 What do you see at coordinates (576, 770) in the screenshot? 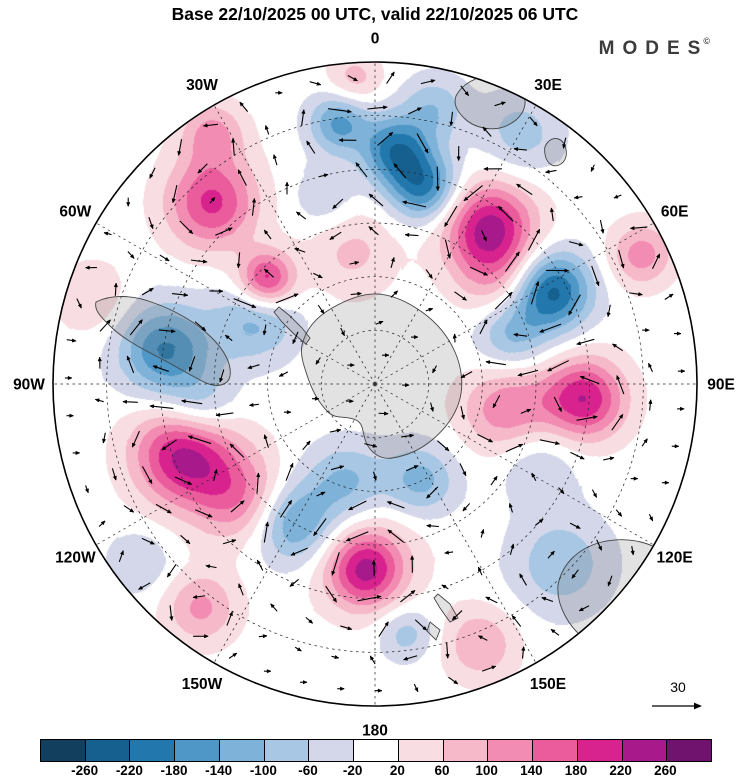
I see `colorbar-tick-180: 180` at bounding box center [576, 770].